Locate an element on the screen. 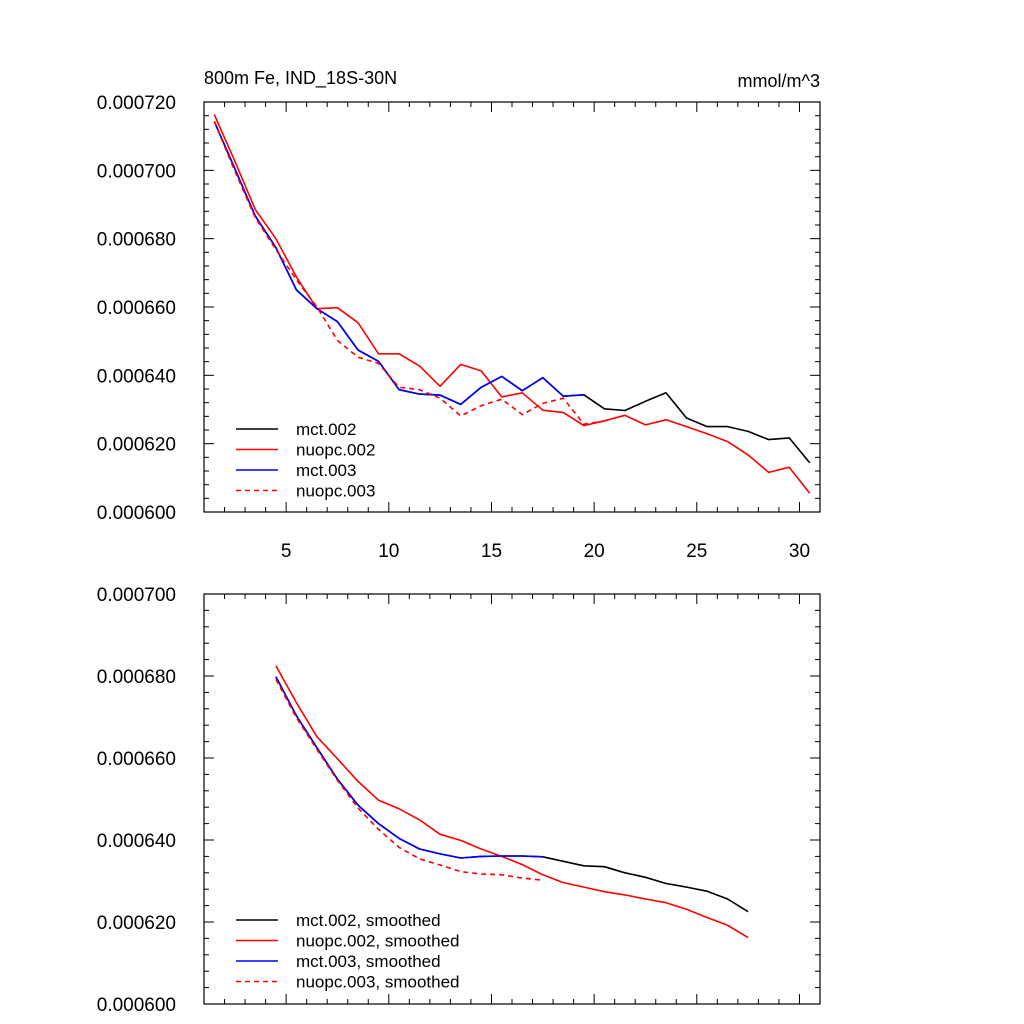  x-tick-label: 15 is located at coordinates (491, 551).